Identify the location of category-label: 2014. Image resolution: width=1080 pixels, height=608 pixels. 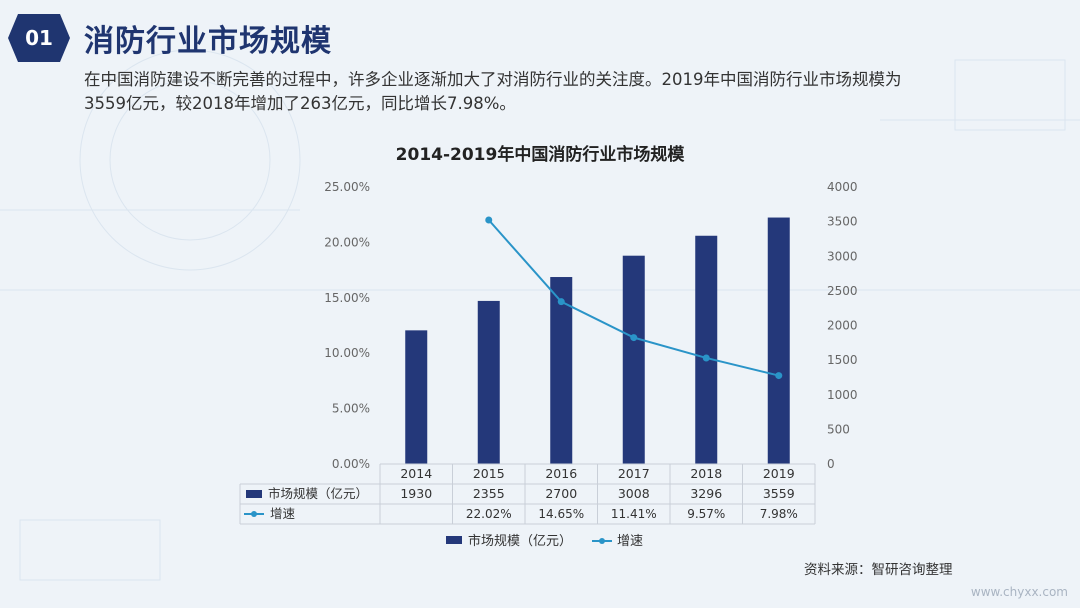
(416, 473).